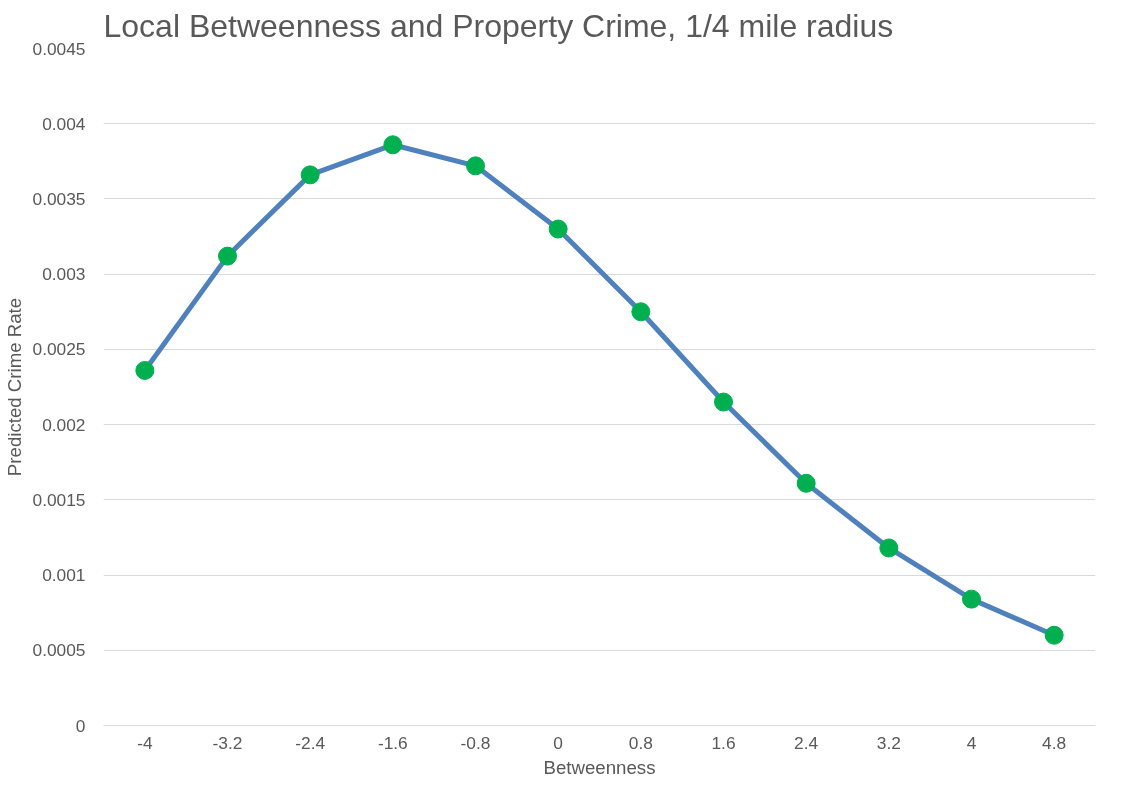 The height and width of the screenshot is (796, 1123). What do you see at coordinates (599, 767) in the screenshot?
I see `x-axis-title: Betweenness` at bounding box center [599, 767].